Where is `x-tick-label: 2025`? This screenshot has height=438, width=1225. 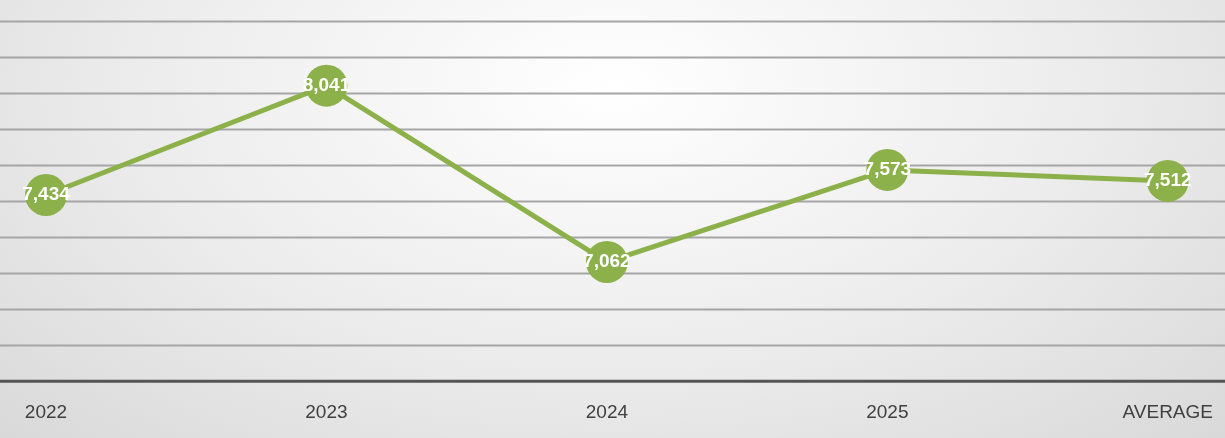
x-tick-label: 2025 is located at coordinates (887, 411).